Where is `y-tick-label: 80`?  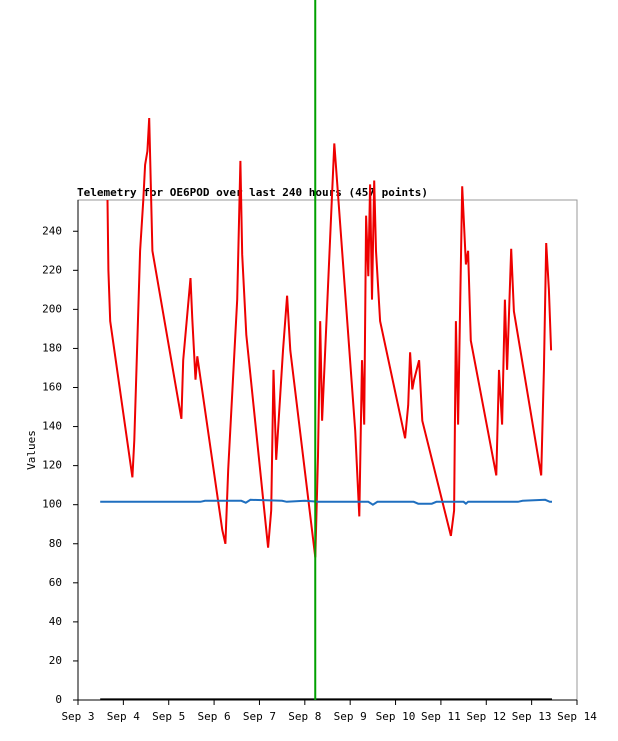 y-tick-label: 80 is located at coordinates (55, 543).